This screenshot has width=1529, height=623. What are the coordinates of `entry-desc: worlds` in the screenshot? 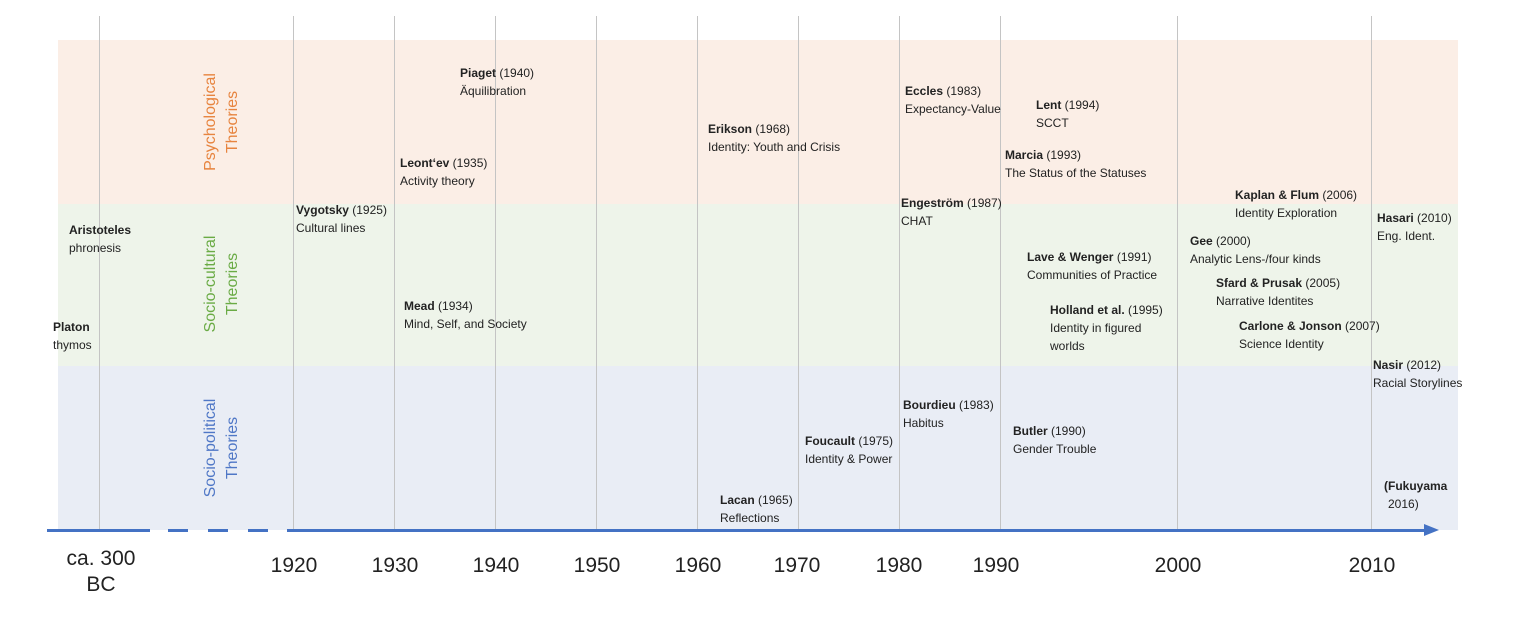 It's located at (1067, 346).